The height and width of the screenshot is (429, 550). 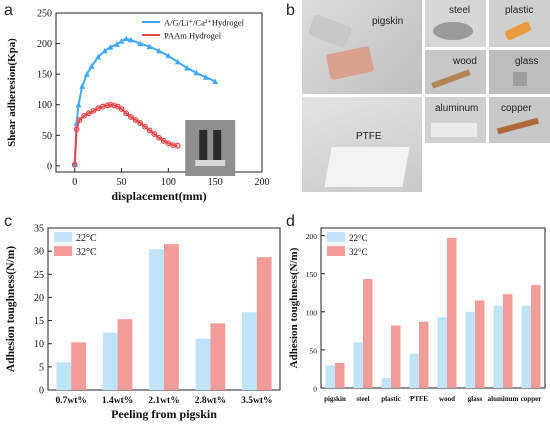 I want to click on y-tick-label: 100, so click(x=312, y=312).